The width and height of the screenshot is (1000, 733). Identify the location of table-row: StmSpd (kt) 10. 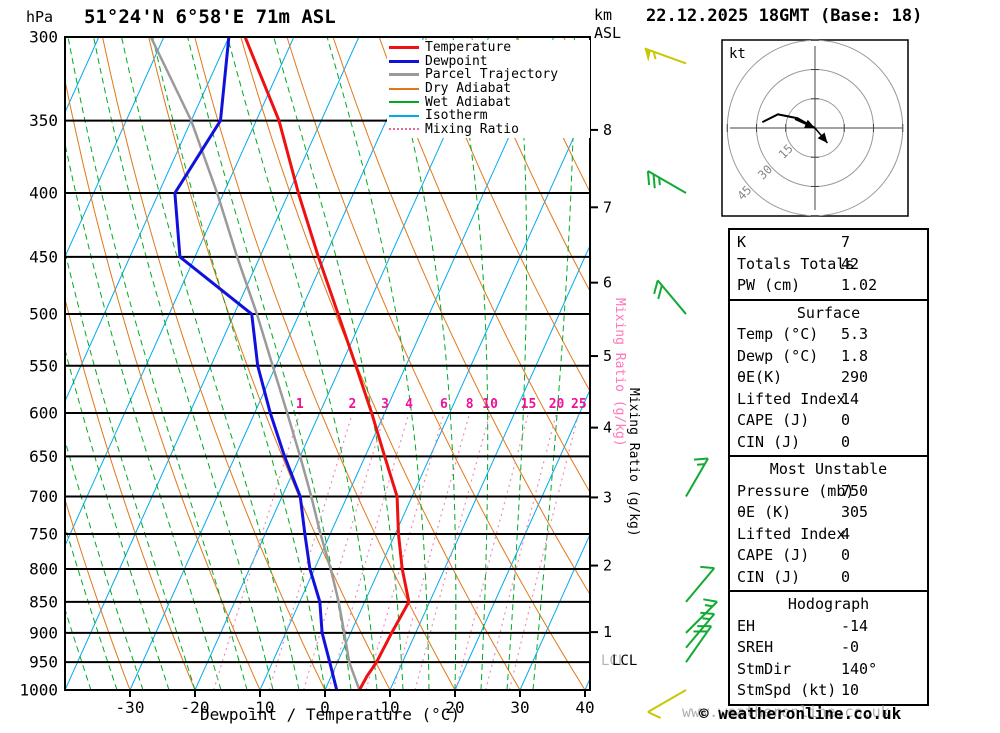
(828, 691).